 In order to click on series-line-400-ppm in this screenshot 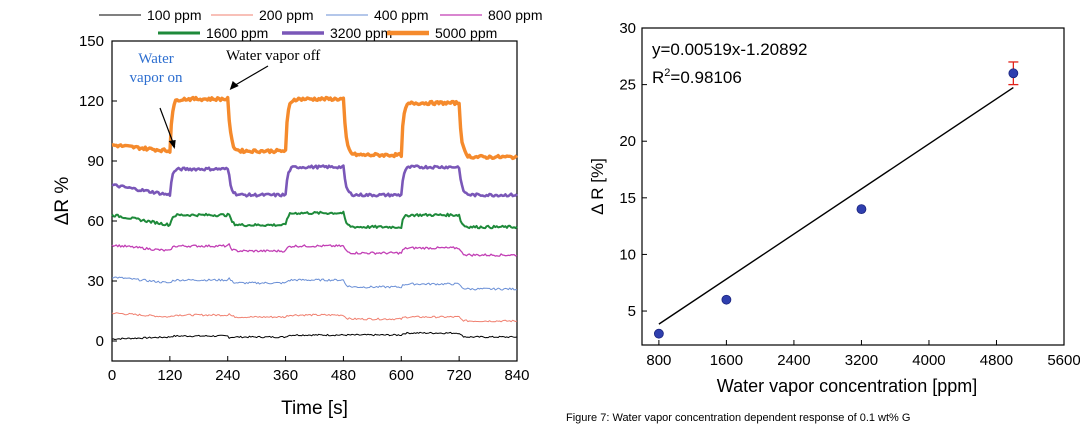, I will do `click(315, 283)`.